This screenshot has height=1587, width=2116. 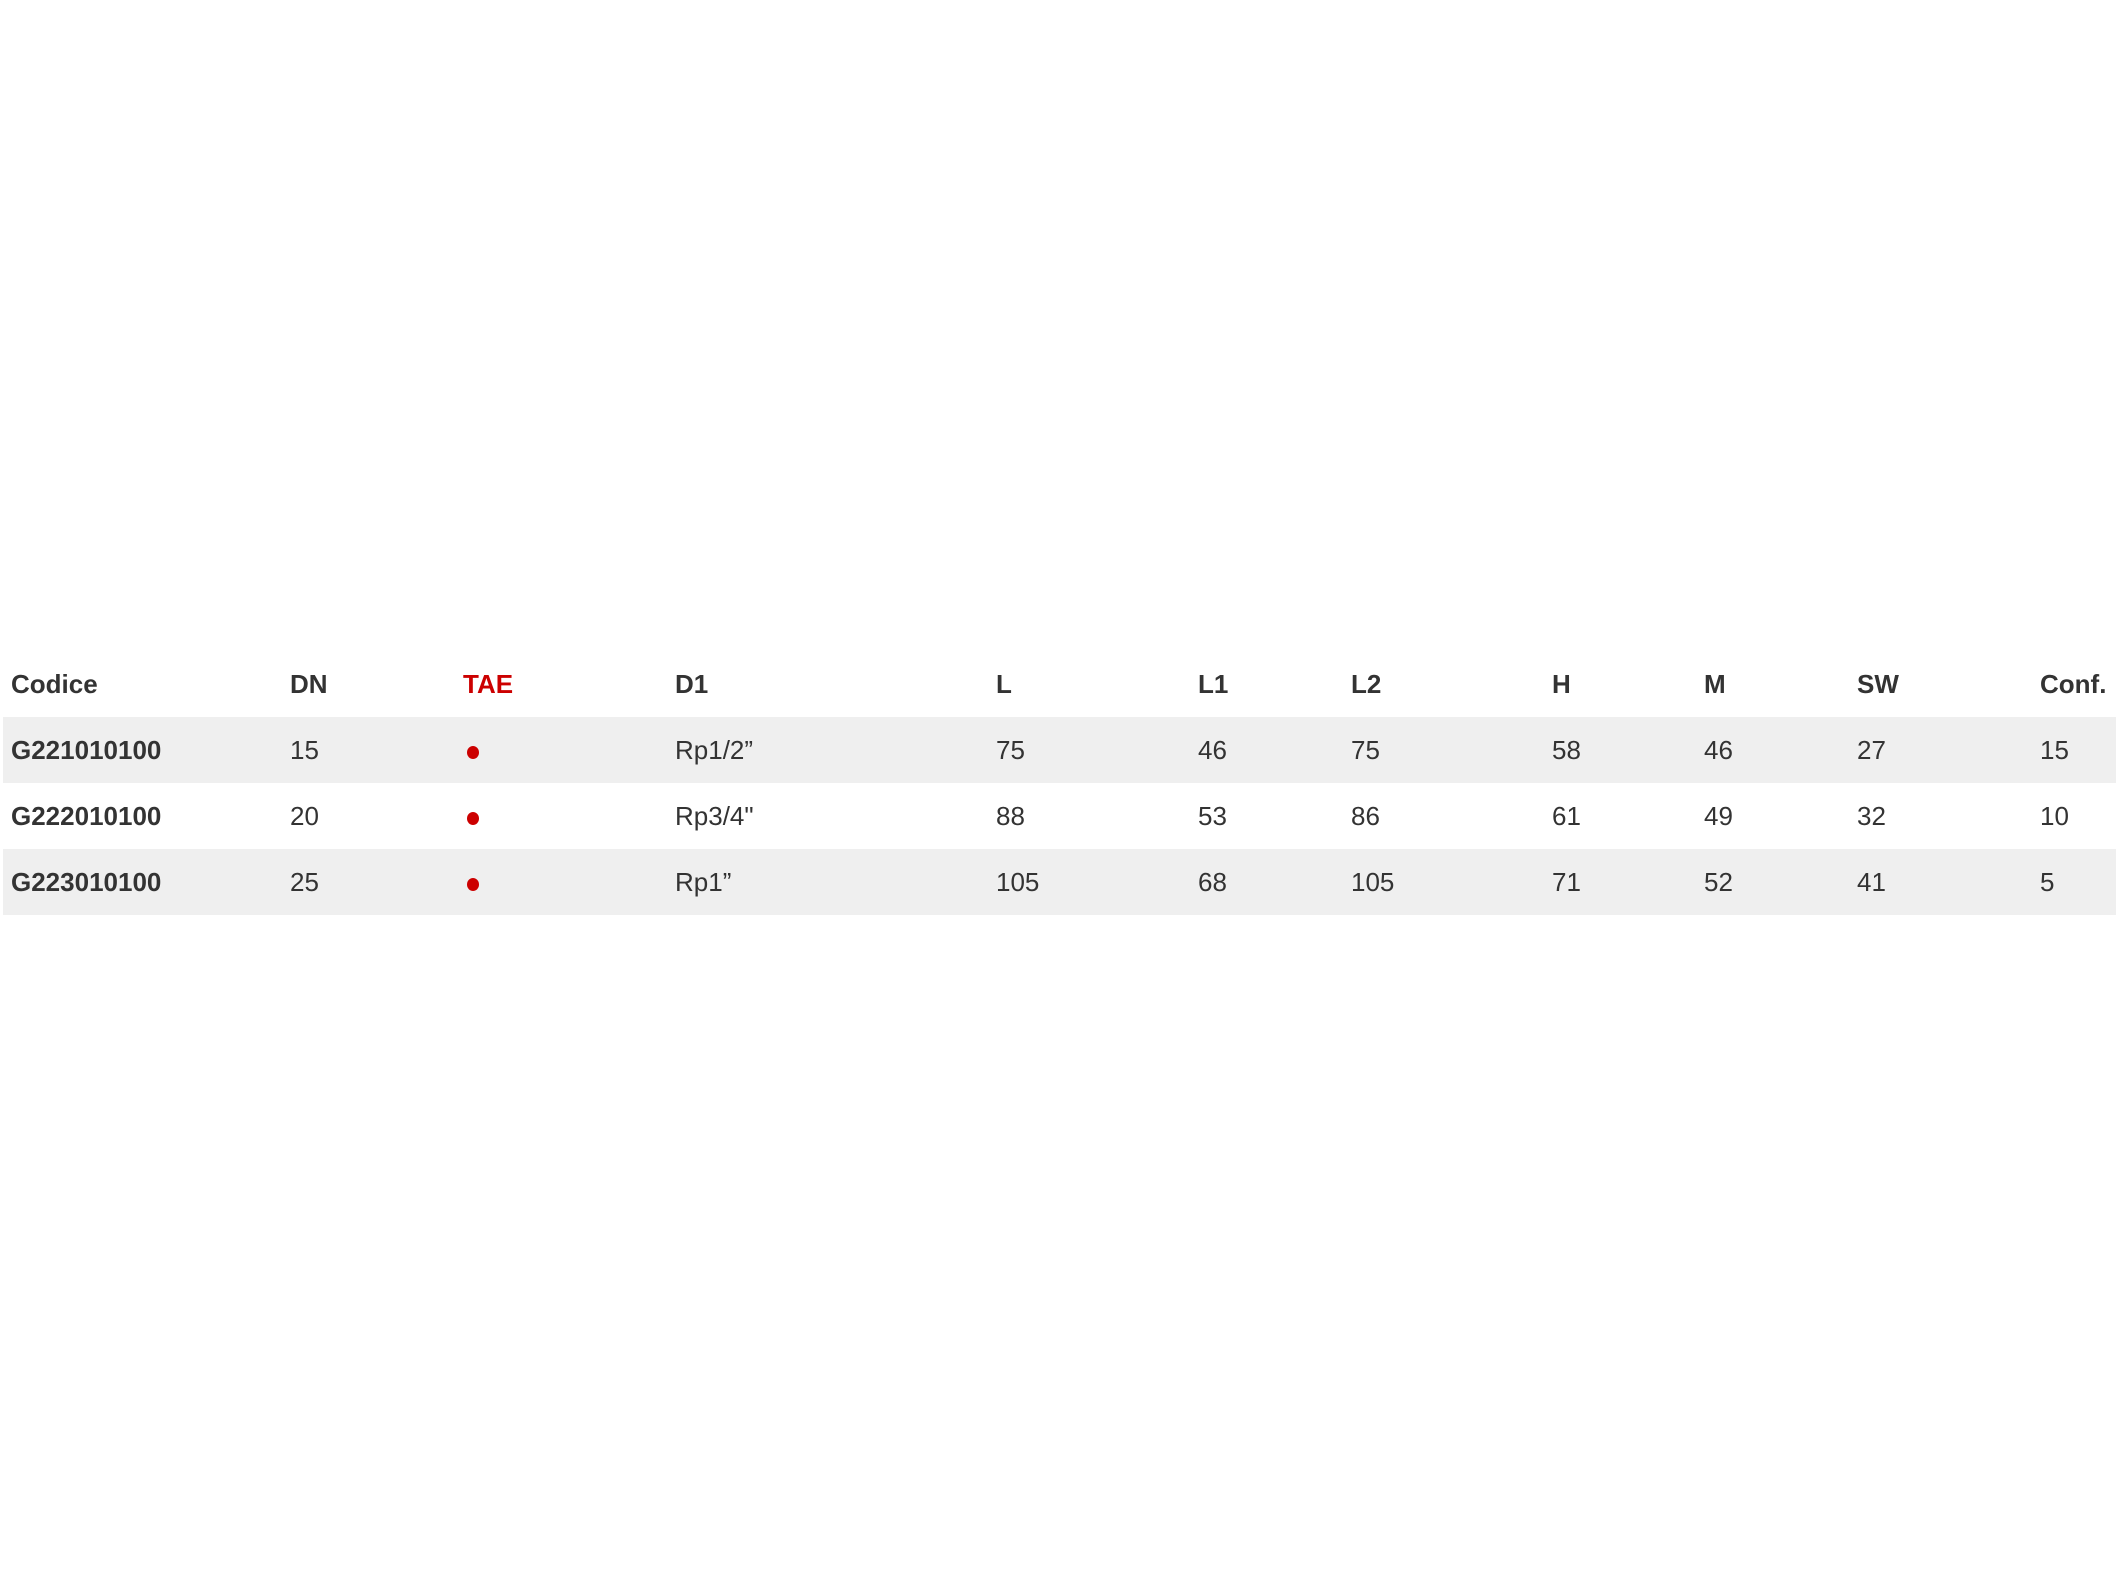 What do you see at coordinates (2054, 816) in the screenshot?
I see `cell-conf: 10` at bounding box center [2054, 816].